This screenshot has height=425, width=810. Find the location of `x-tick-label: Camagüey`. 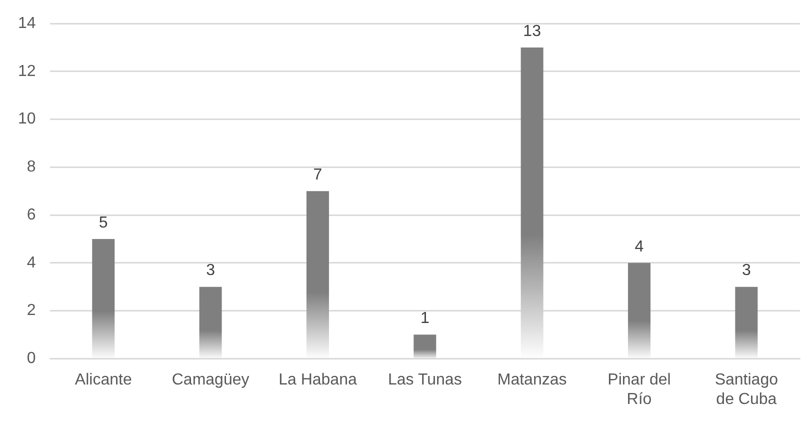

x-tick-label: Camagüey is located at coordinates (211, 380).